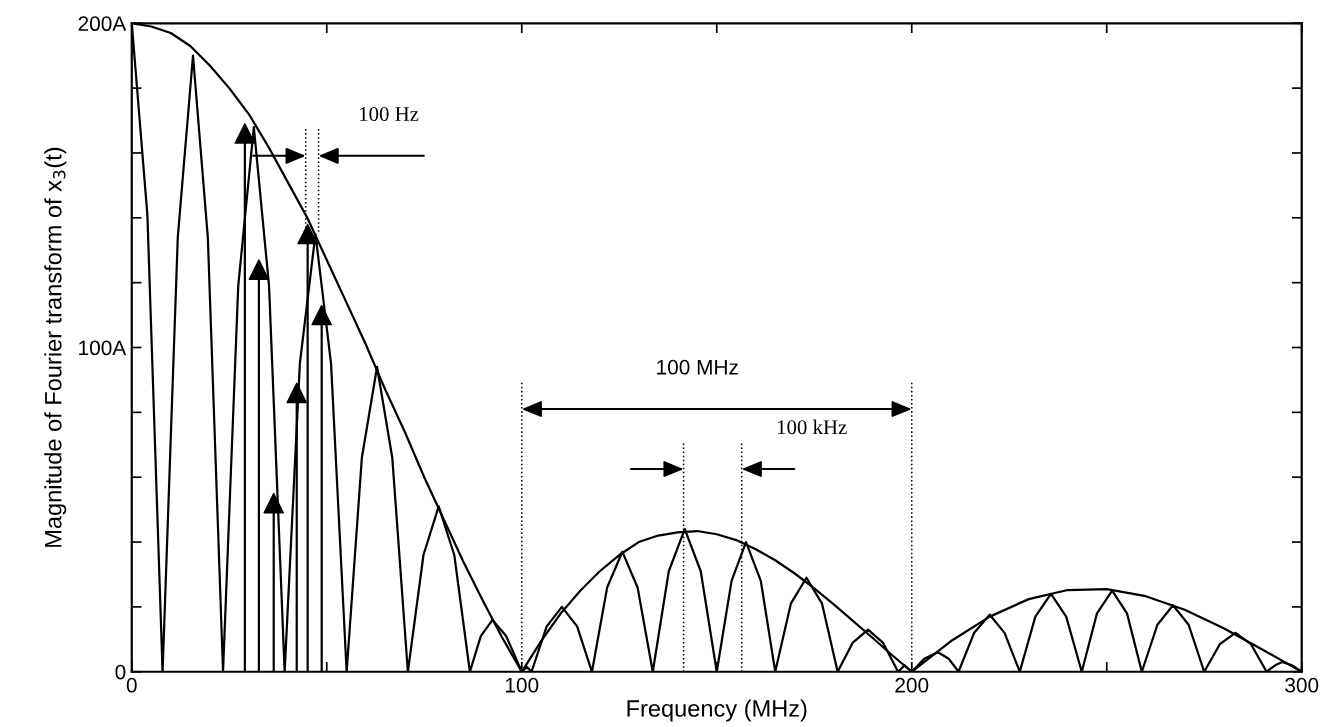  I want to click on y-axis-title: Magnitude of Fourier transform of x$_{3}$(t), so click(55, 347).